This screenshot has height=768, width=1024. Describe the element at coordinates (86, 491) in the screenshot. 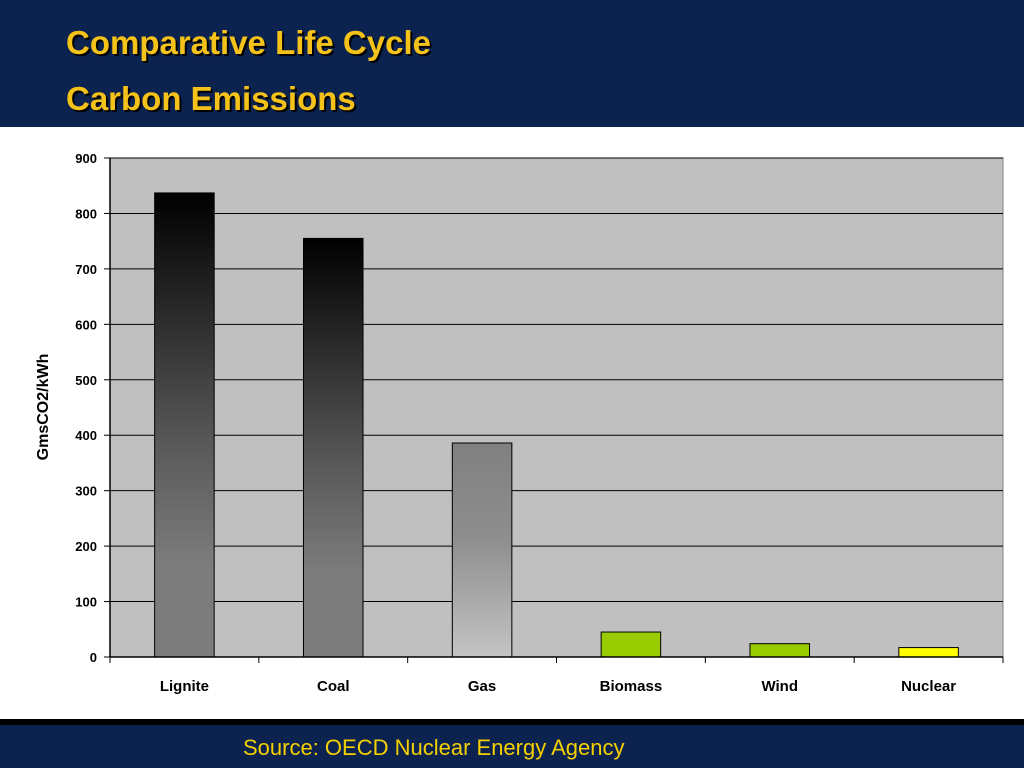

I see `y-tick-label: 300` at that location.